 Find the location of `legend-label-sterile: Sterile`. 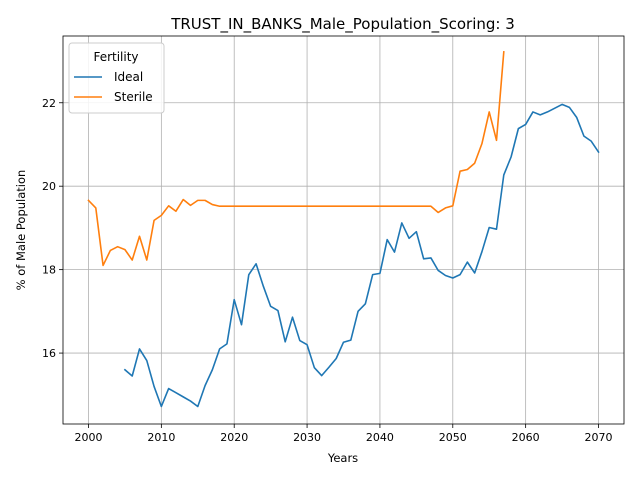

legend-label-sterile: Sterile is located at coordinates (133, 97).